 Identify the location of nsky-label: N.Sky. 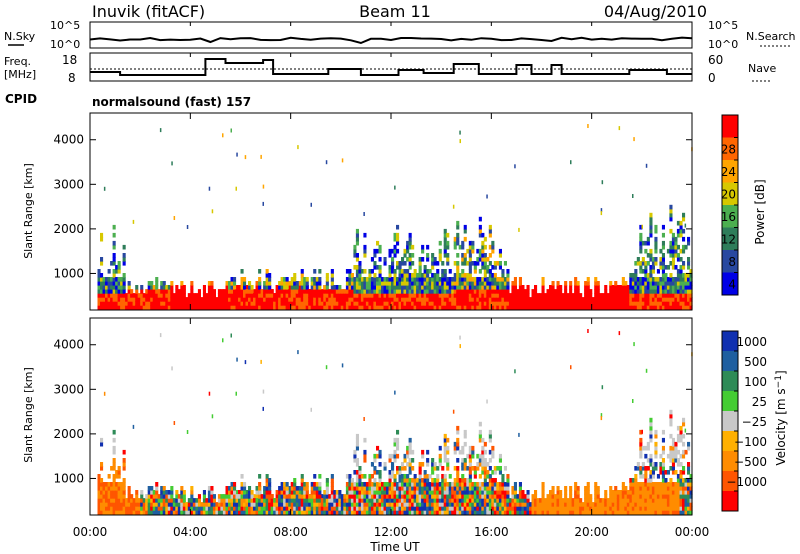
(20, 36).